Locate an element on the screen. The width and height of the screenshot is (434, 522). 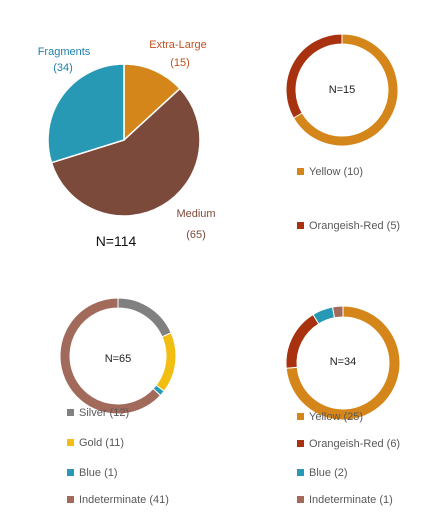
fragments-center-label: N=34 is located at coordinates (343, 362).